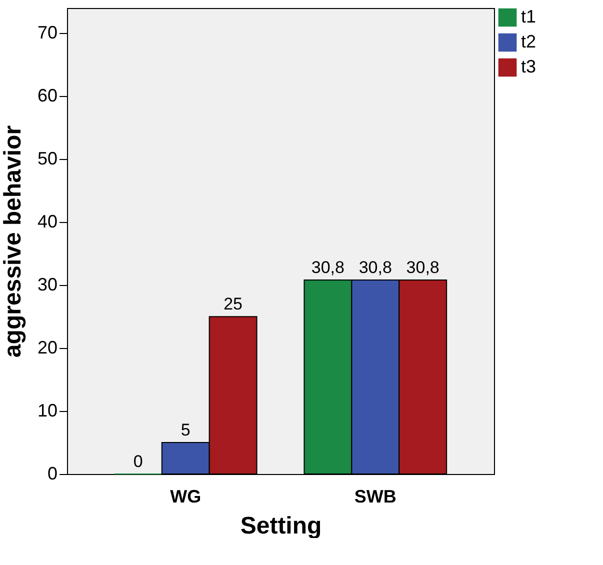 The height and width of the screenshot is (565, 603). Describe the element at coordinates (186, 496) in the screenshot. I see `x-tick-label: WG` at that location.